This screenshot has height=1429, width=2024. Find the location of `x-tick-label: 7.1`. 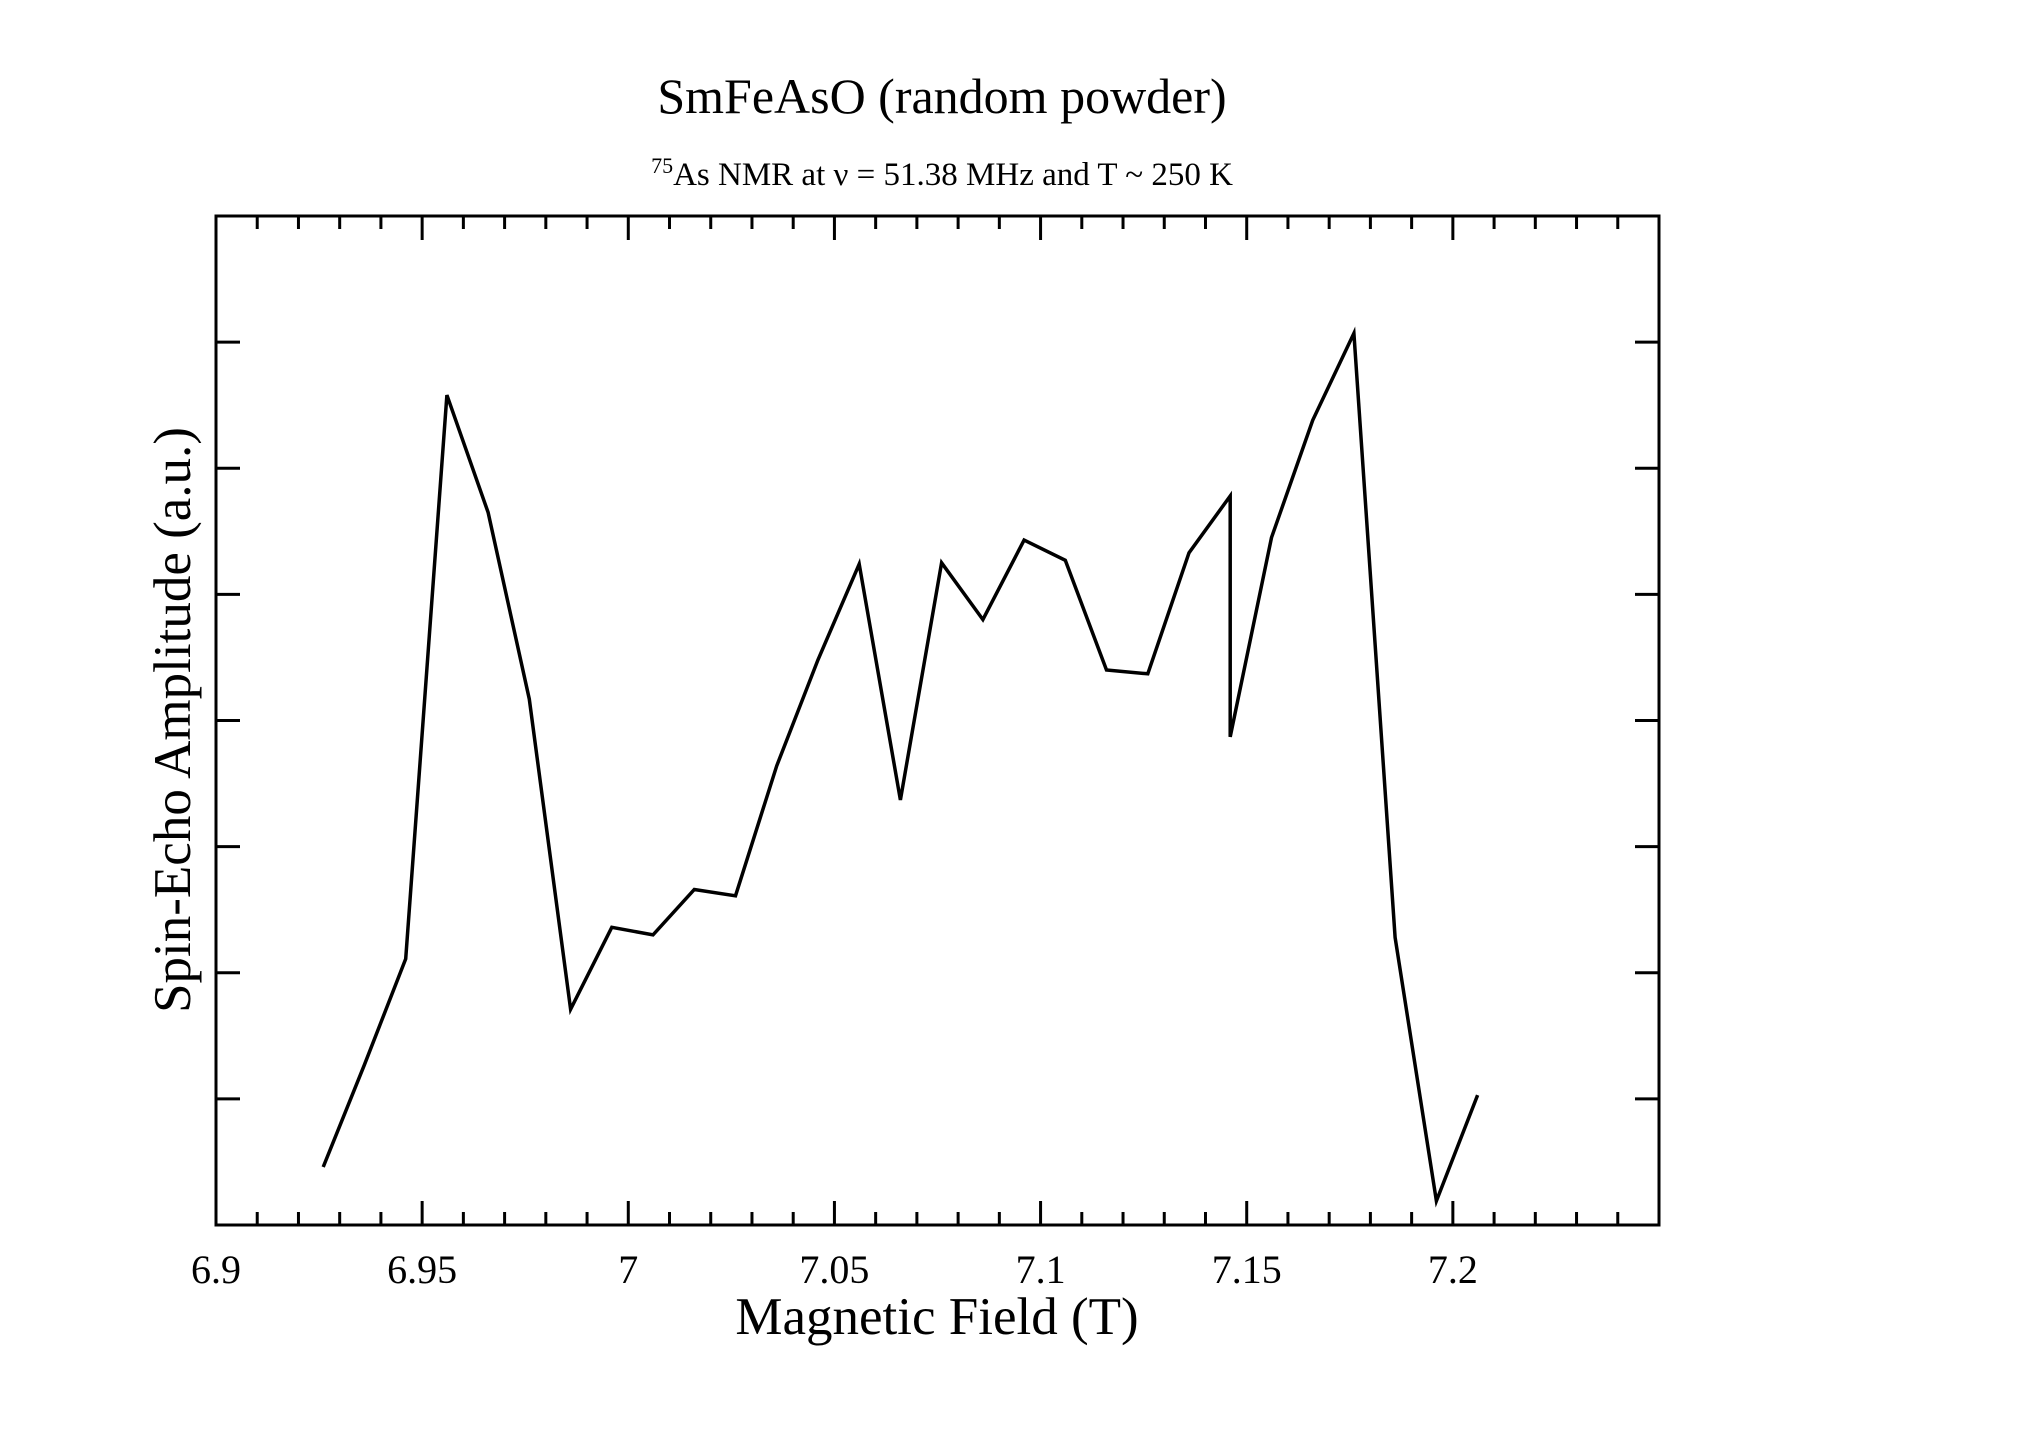

x-tick-label: 7.1 is located at coordinates (1041, 1269).